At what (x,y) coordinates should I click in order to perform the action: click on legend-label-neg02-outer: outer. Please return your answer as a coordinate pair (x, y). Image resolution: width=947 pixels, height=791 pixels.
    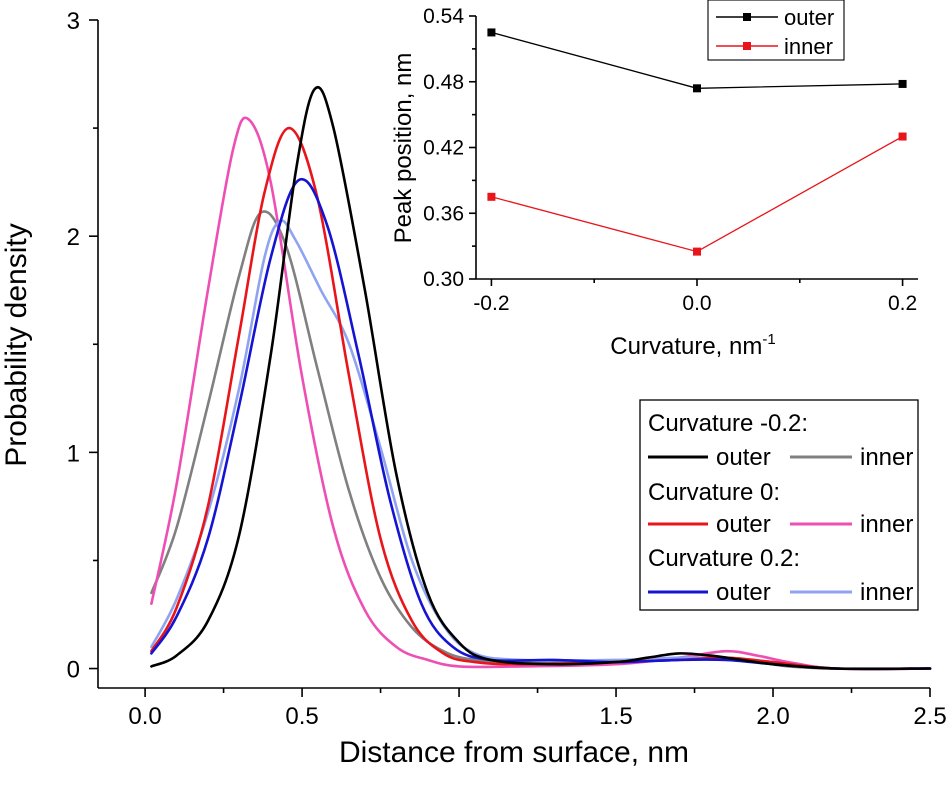
    Looking at the image, I should click on (743, 457).